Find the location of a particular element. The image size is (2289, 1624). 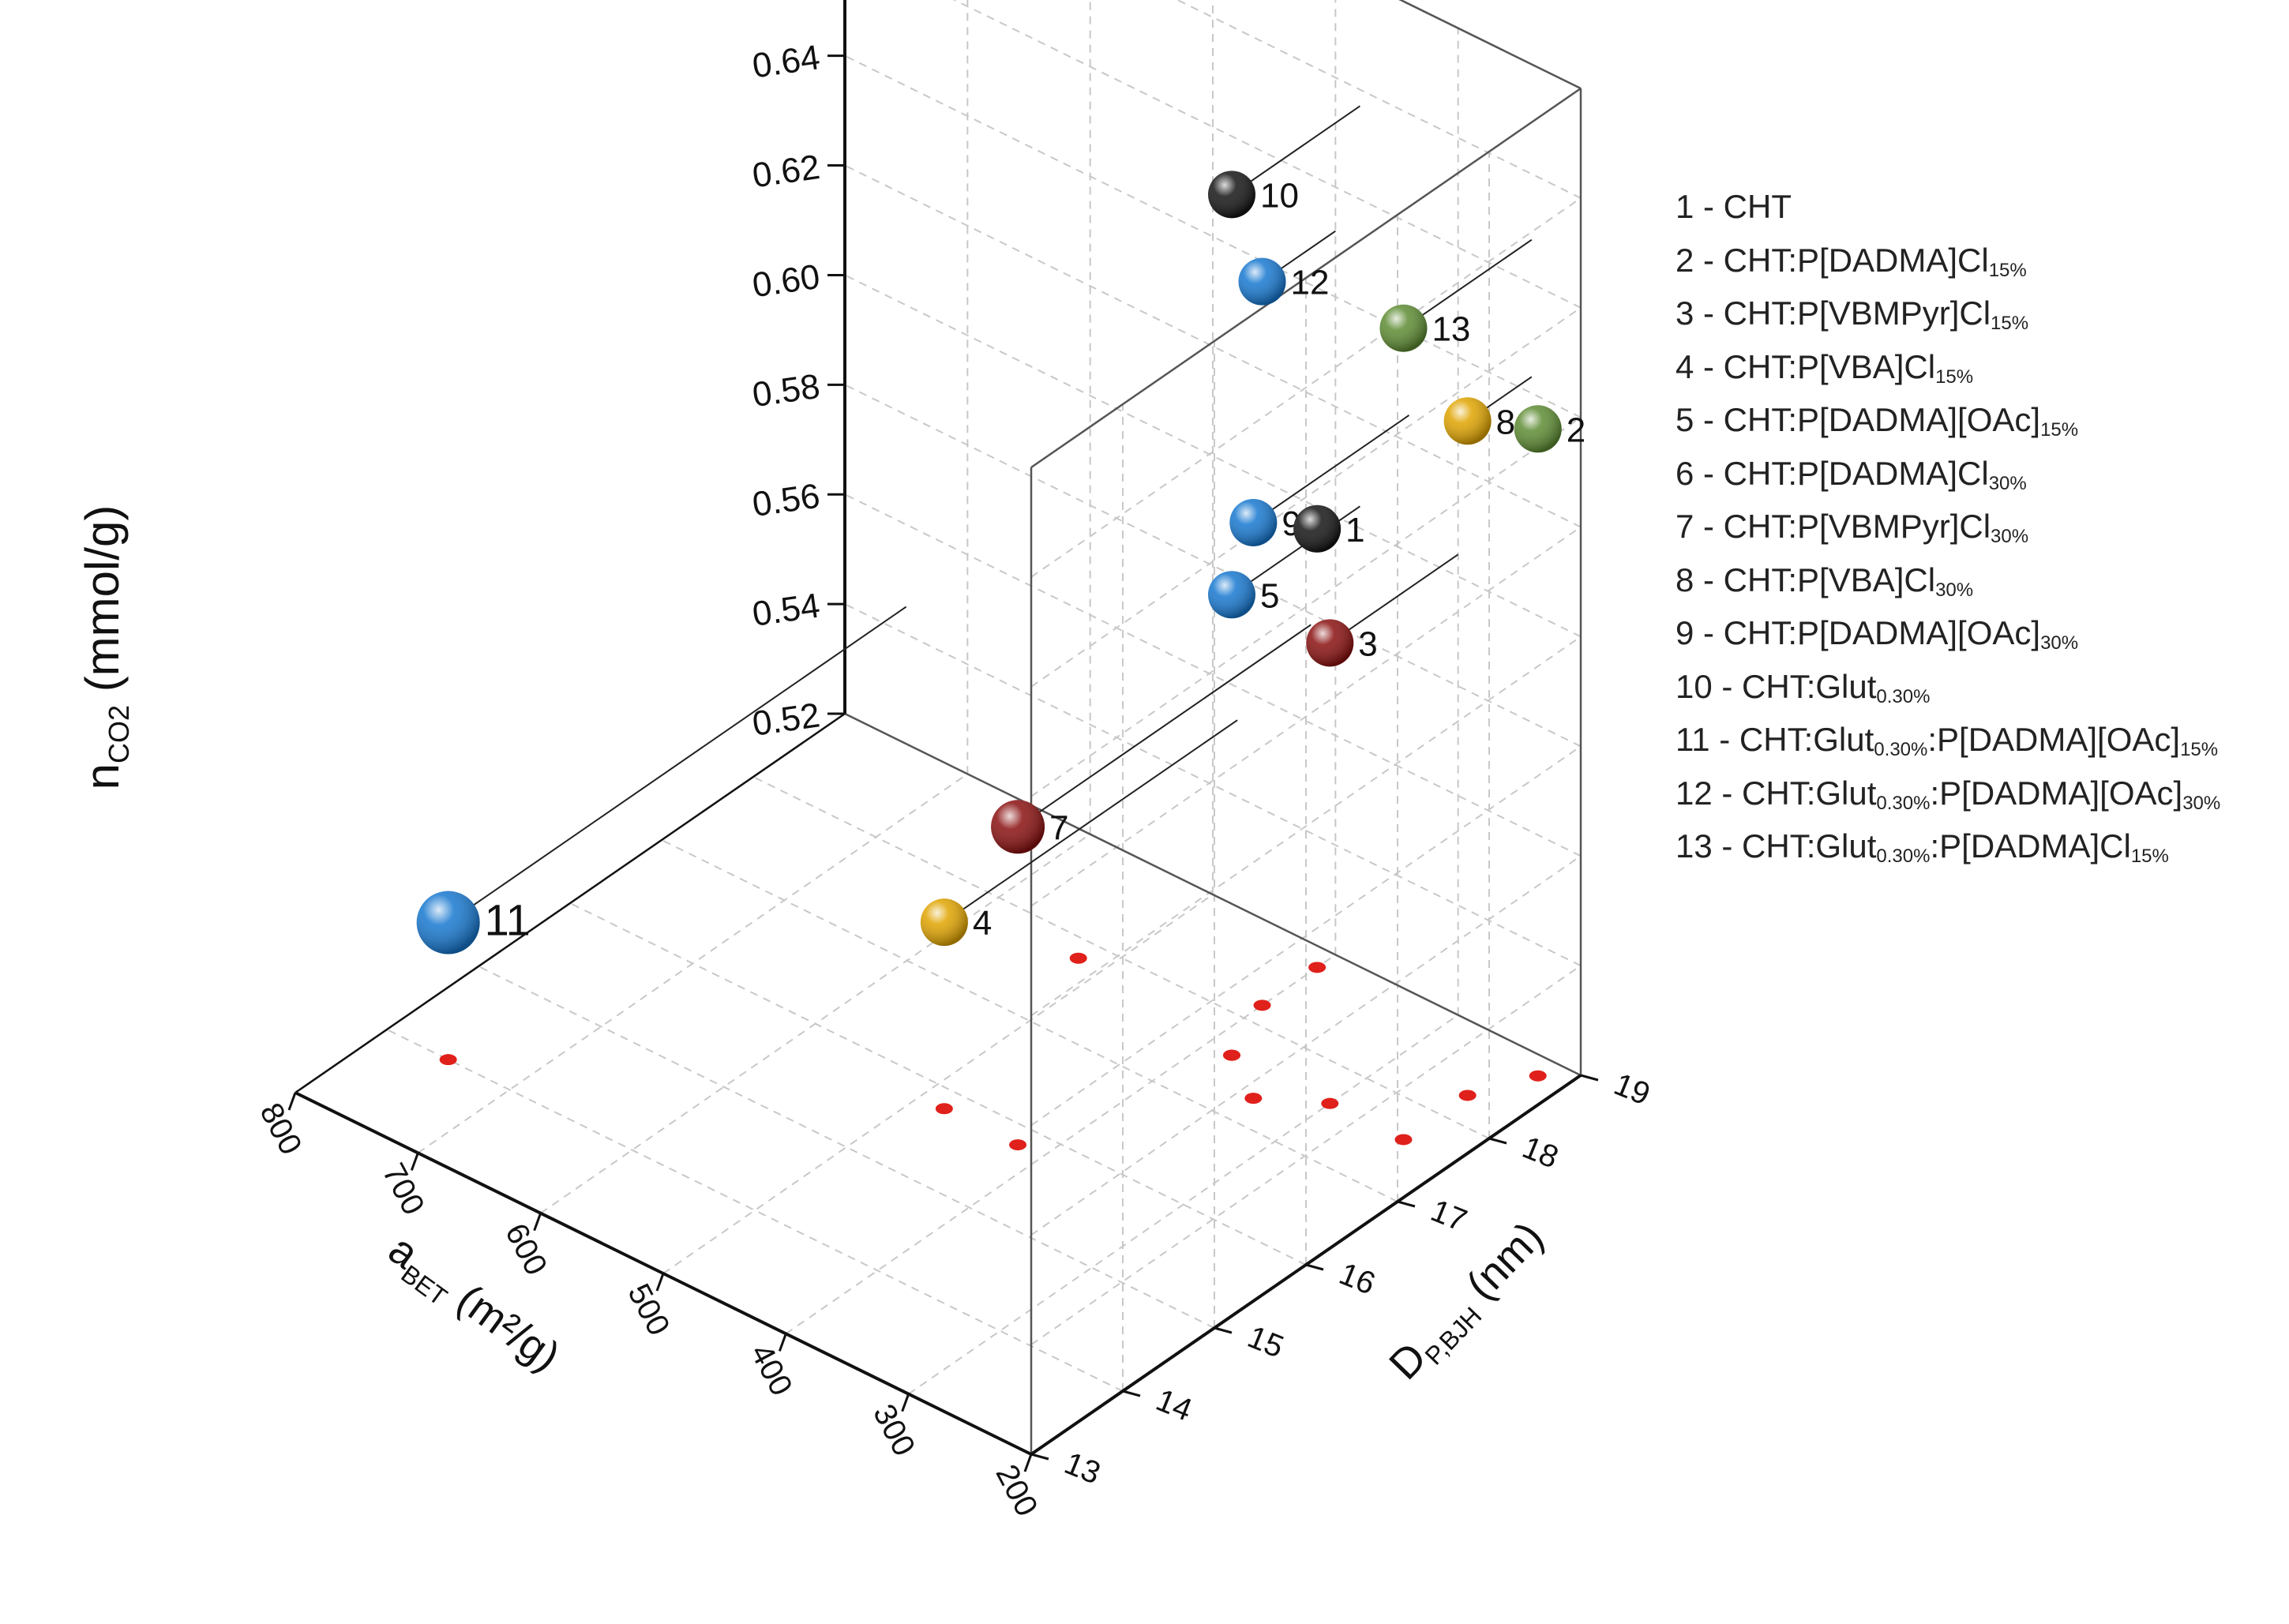

z-tick-label: 0.64 is located at coordinates (787, 61).